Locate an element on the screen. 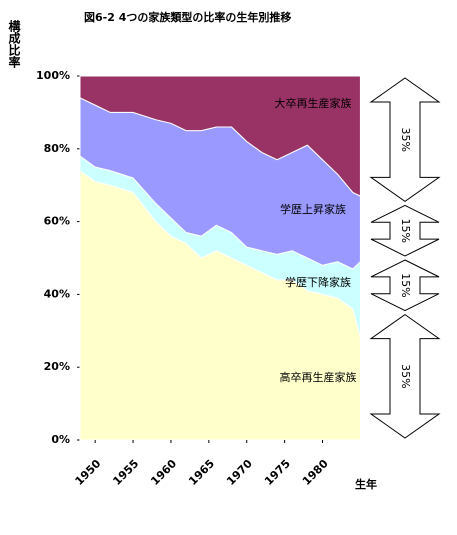  x-tick-label: 1975 is located at coordinates (277, 472).